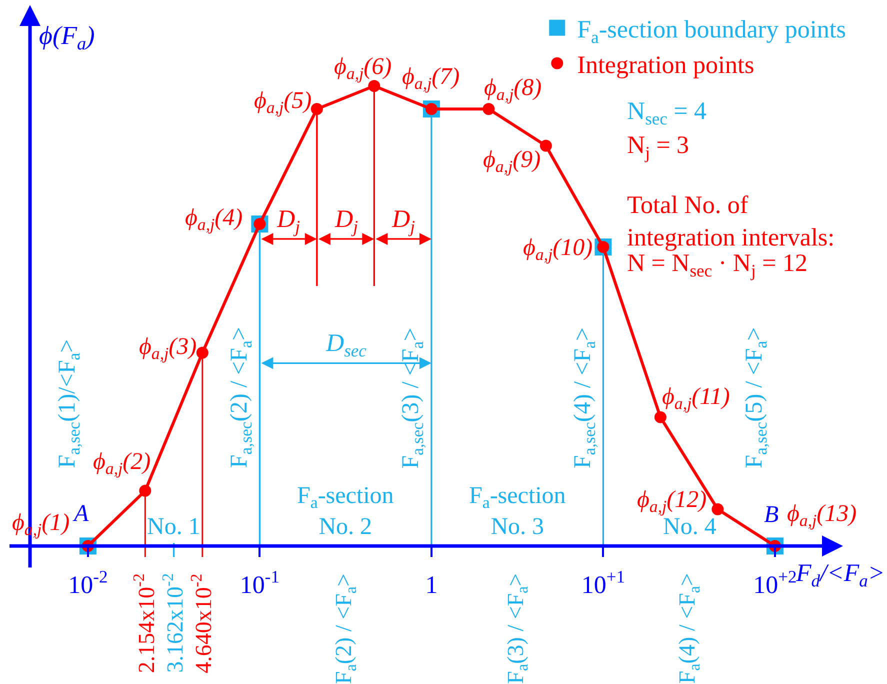 The width and height of the screenshot is (887, 684). I want to click on annotation: D$_{sec}$, so click(346, 345).